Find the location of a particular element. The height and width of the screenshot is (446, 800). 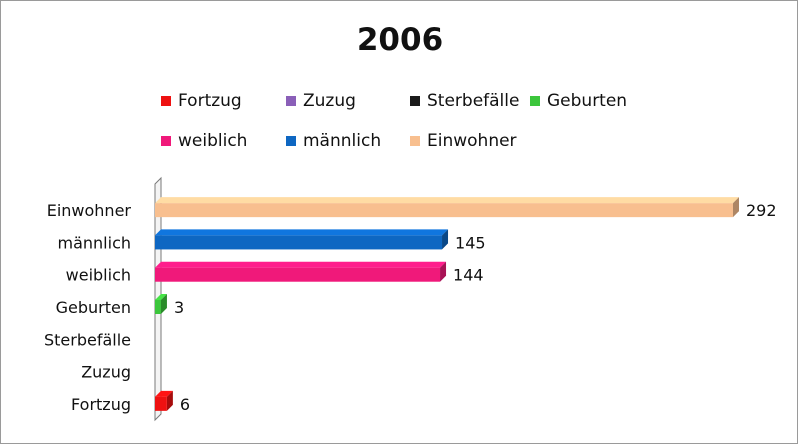

legend-item: Fortzug is located at coordinates (201, 101).